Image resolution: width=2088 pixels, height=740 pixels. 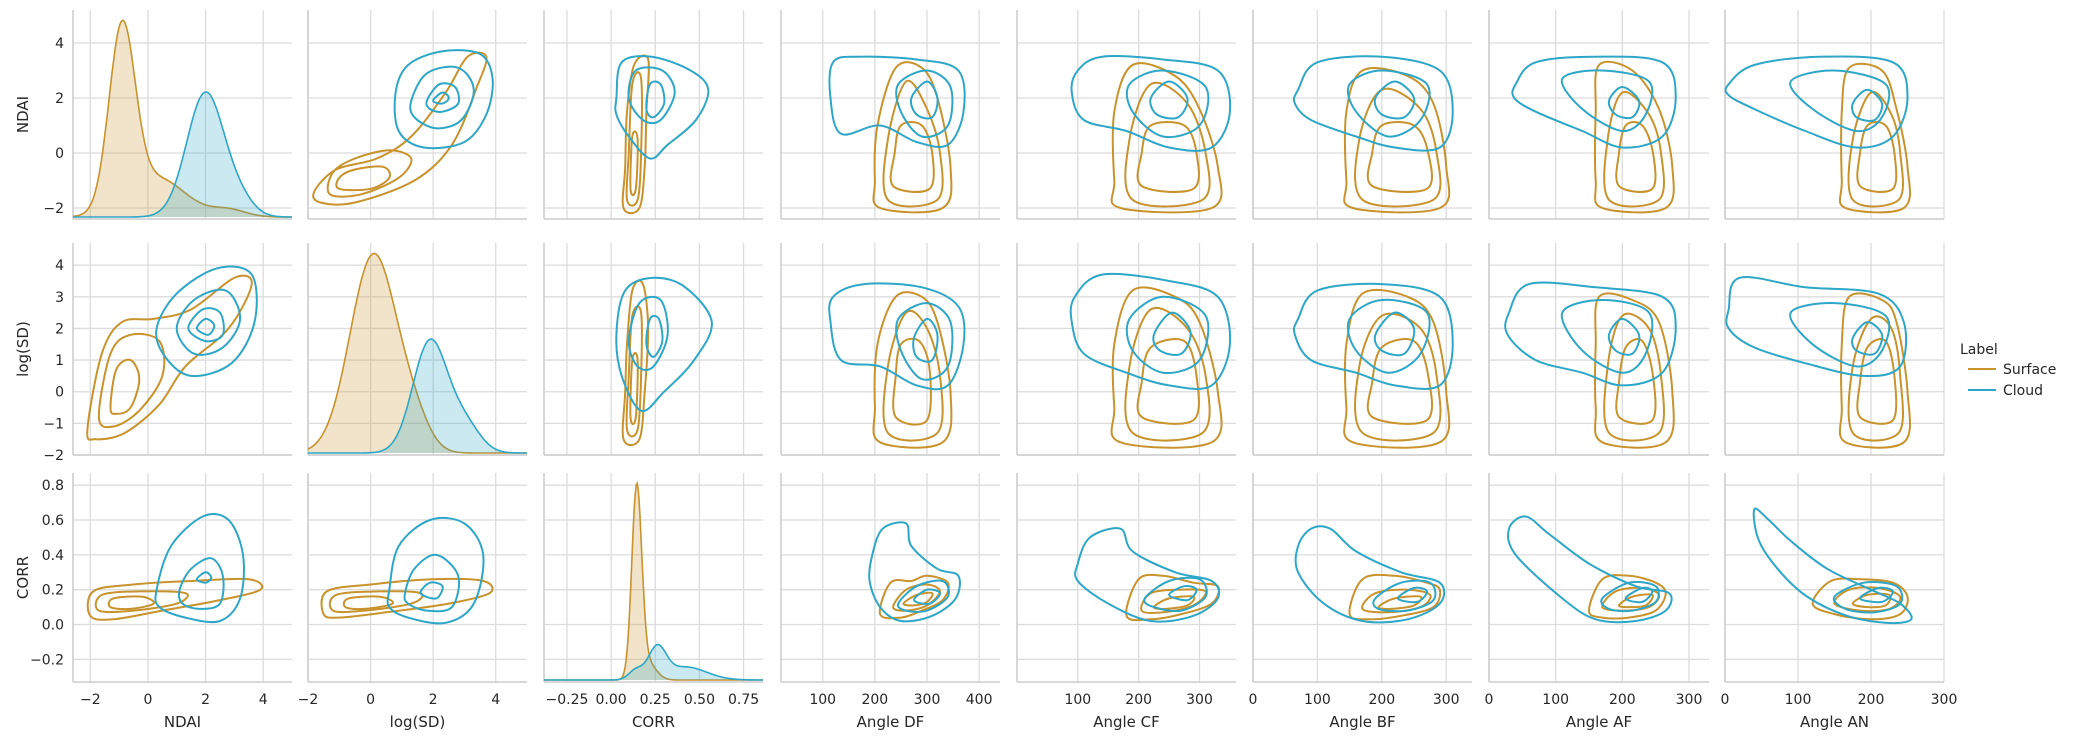 What do you see at coordinates (205, 700) in the screenshot?
I see `x-tick-label: 2` at bounding box center [205, 700].